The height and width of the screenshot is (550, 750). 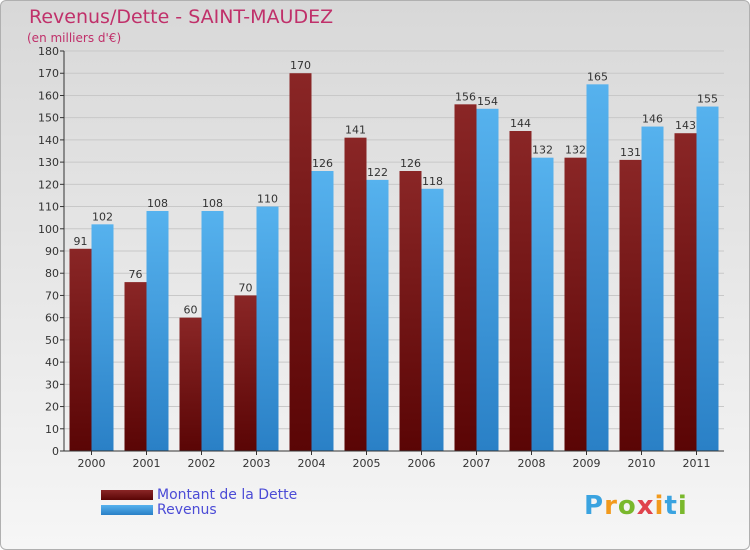 I want to click on y-tick-label: 20, so click(x=52, y=407).